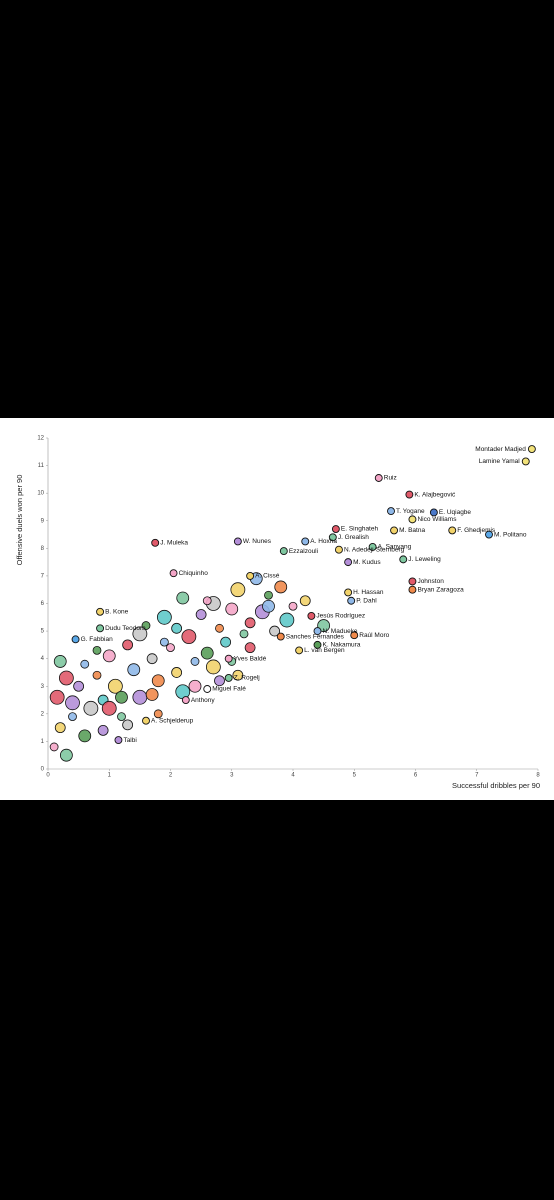  Describe the element at coordinates (40, 494) in the screenshot. I see `y-tick-label: 10` at that location.